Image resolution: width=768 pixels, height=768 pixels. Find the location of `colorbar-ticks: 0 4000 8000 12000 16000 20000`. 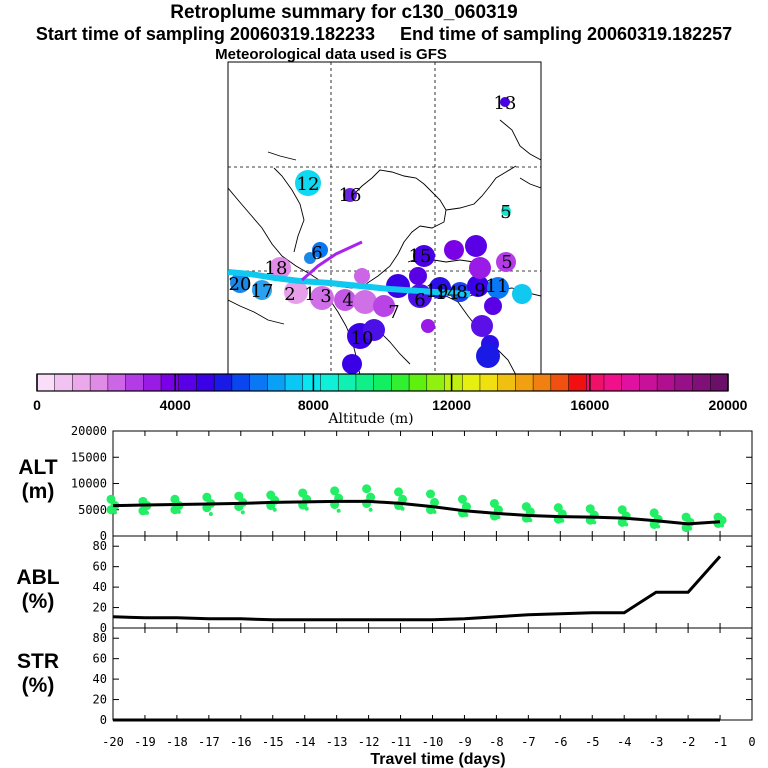

colorbar-ticks: 0 4000 8000 12000 16000 20000 is located at coordinates (390, 393).